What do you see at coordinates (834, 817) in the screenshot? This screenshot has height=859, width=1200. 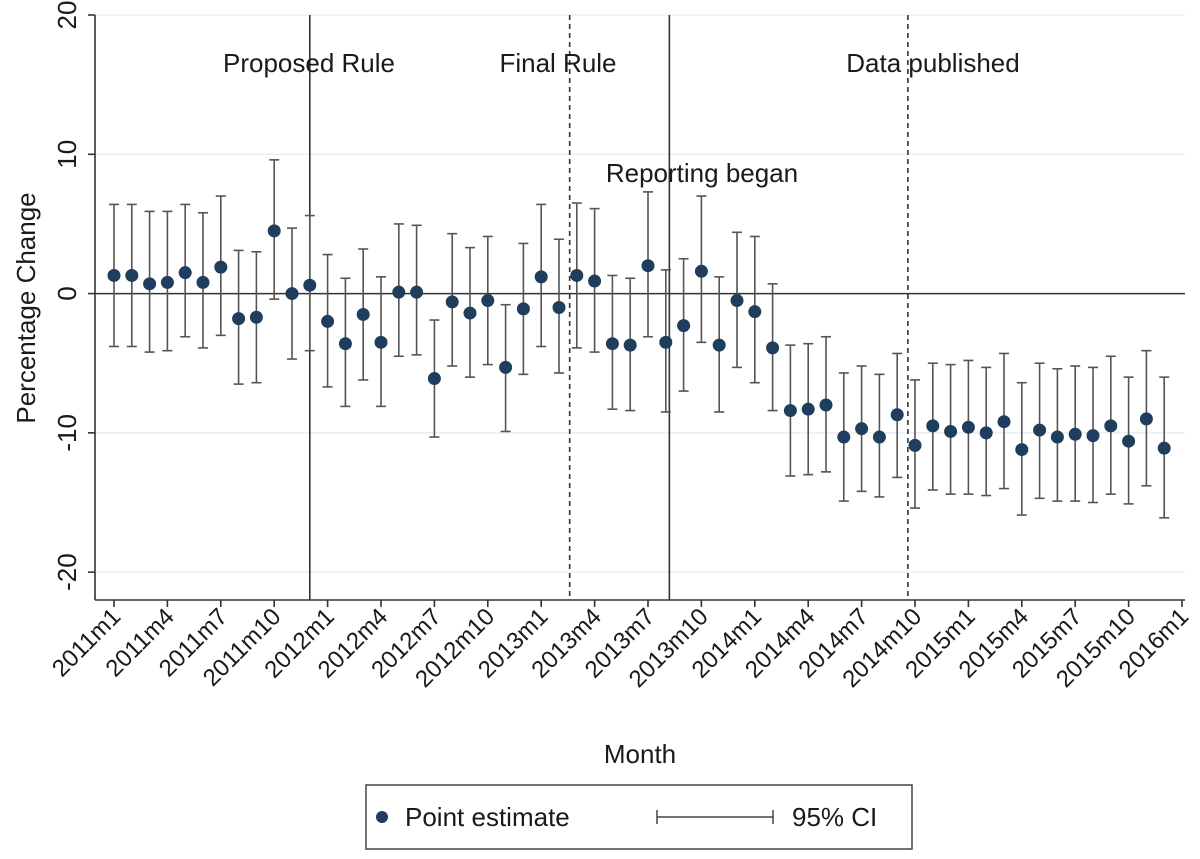 I see `legend-ci-label: 95% CI` at bounding box center [834, 817].